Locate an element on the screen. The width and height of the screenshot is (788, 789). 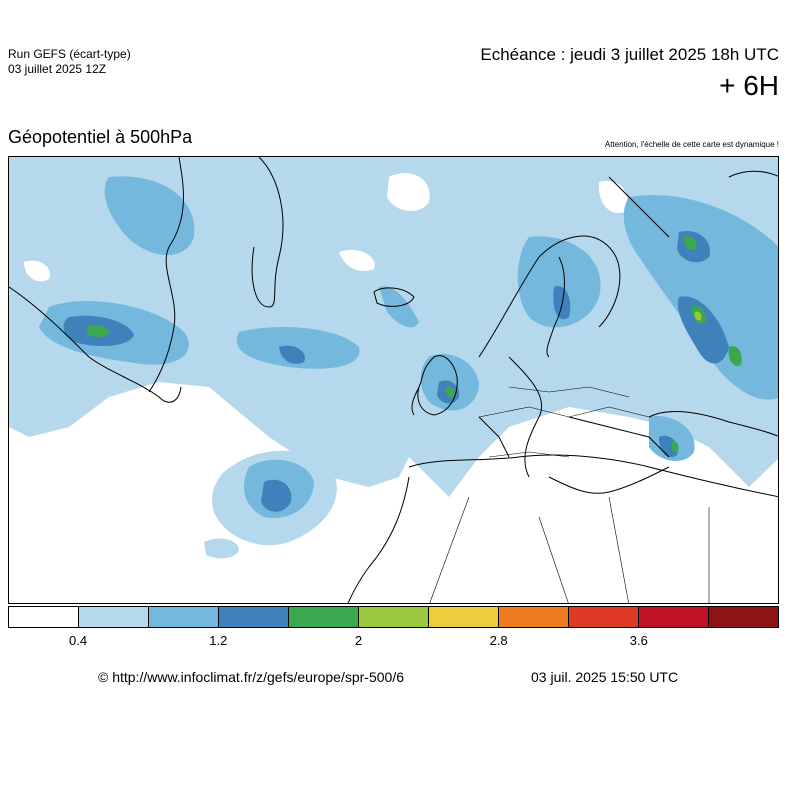
spread-zones-lime is located at coordinates (698, 316).